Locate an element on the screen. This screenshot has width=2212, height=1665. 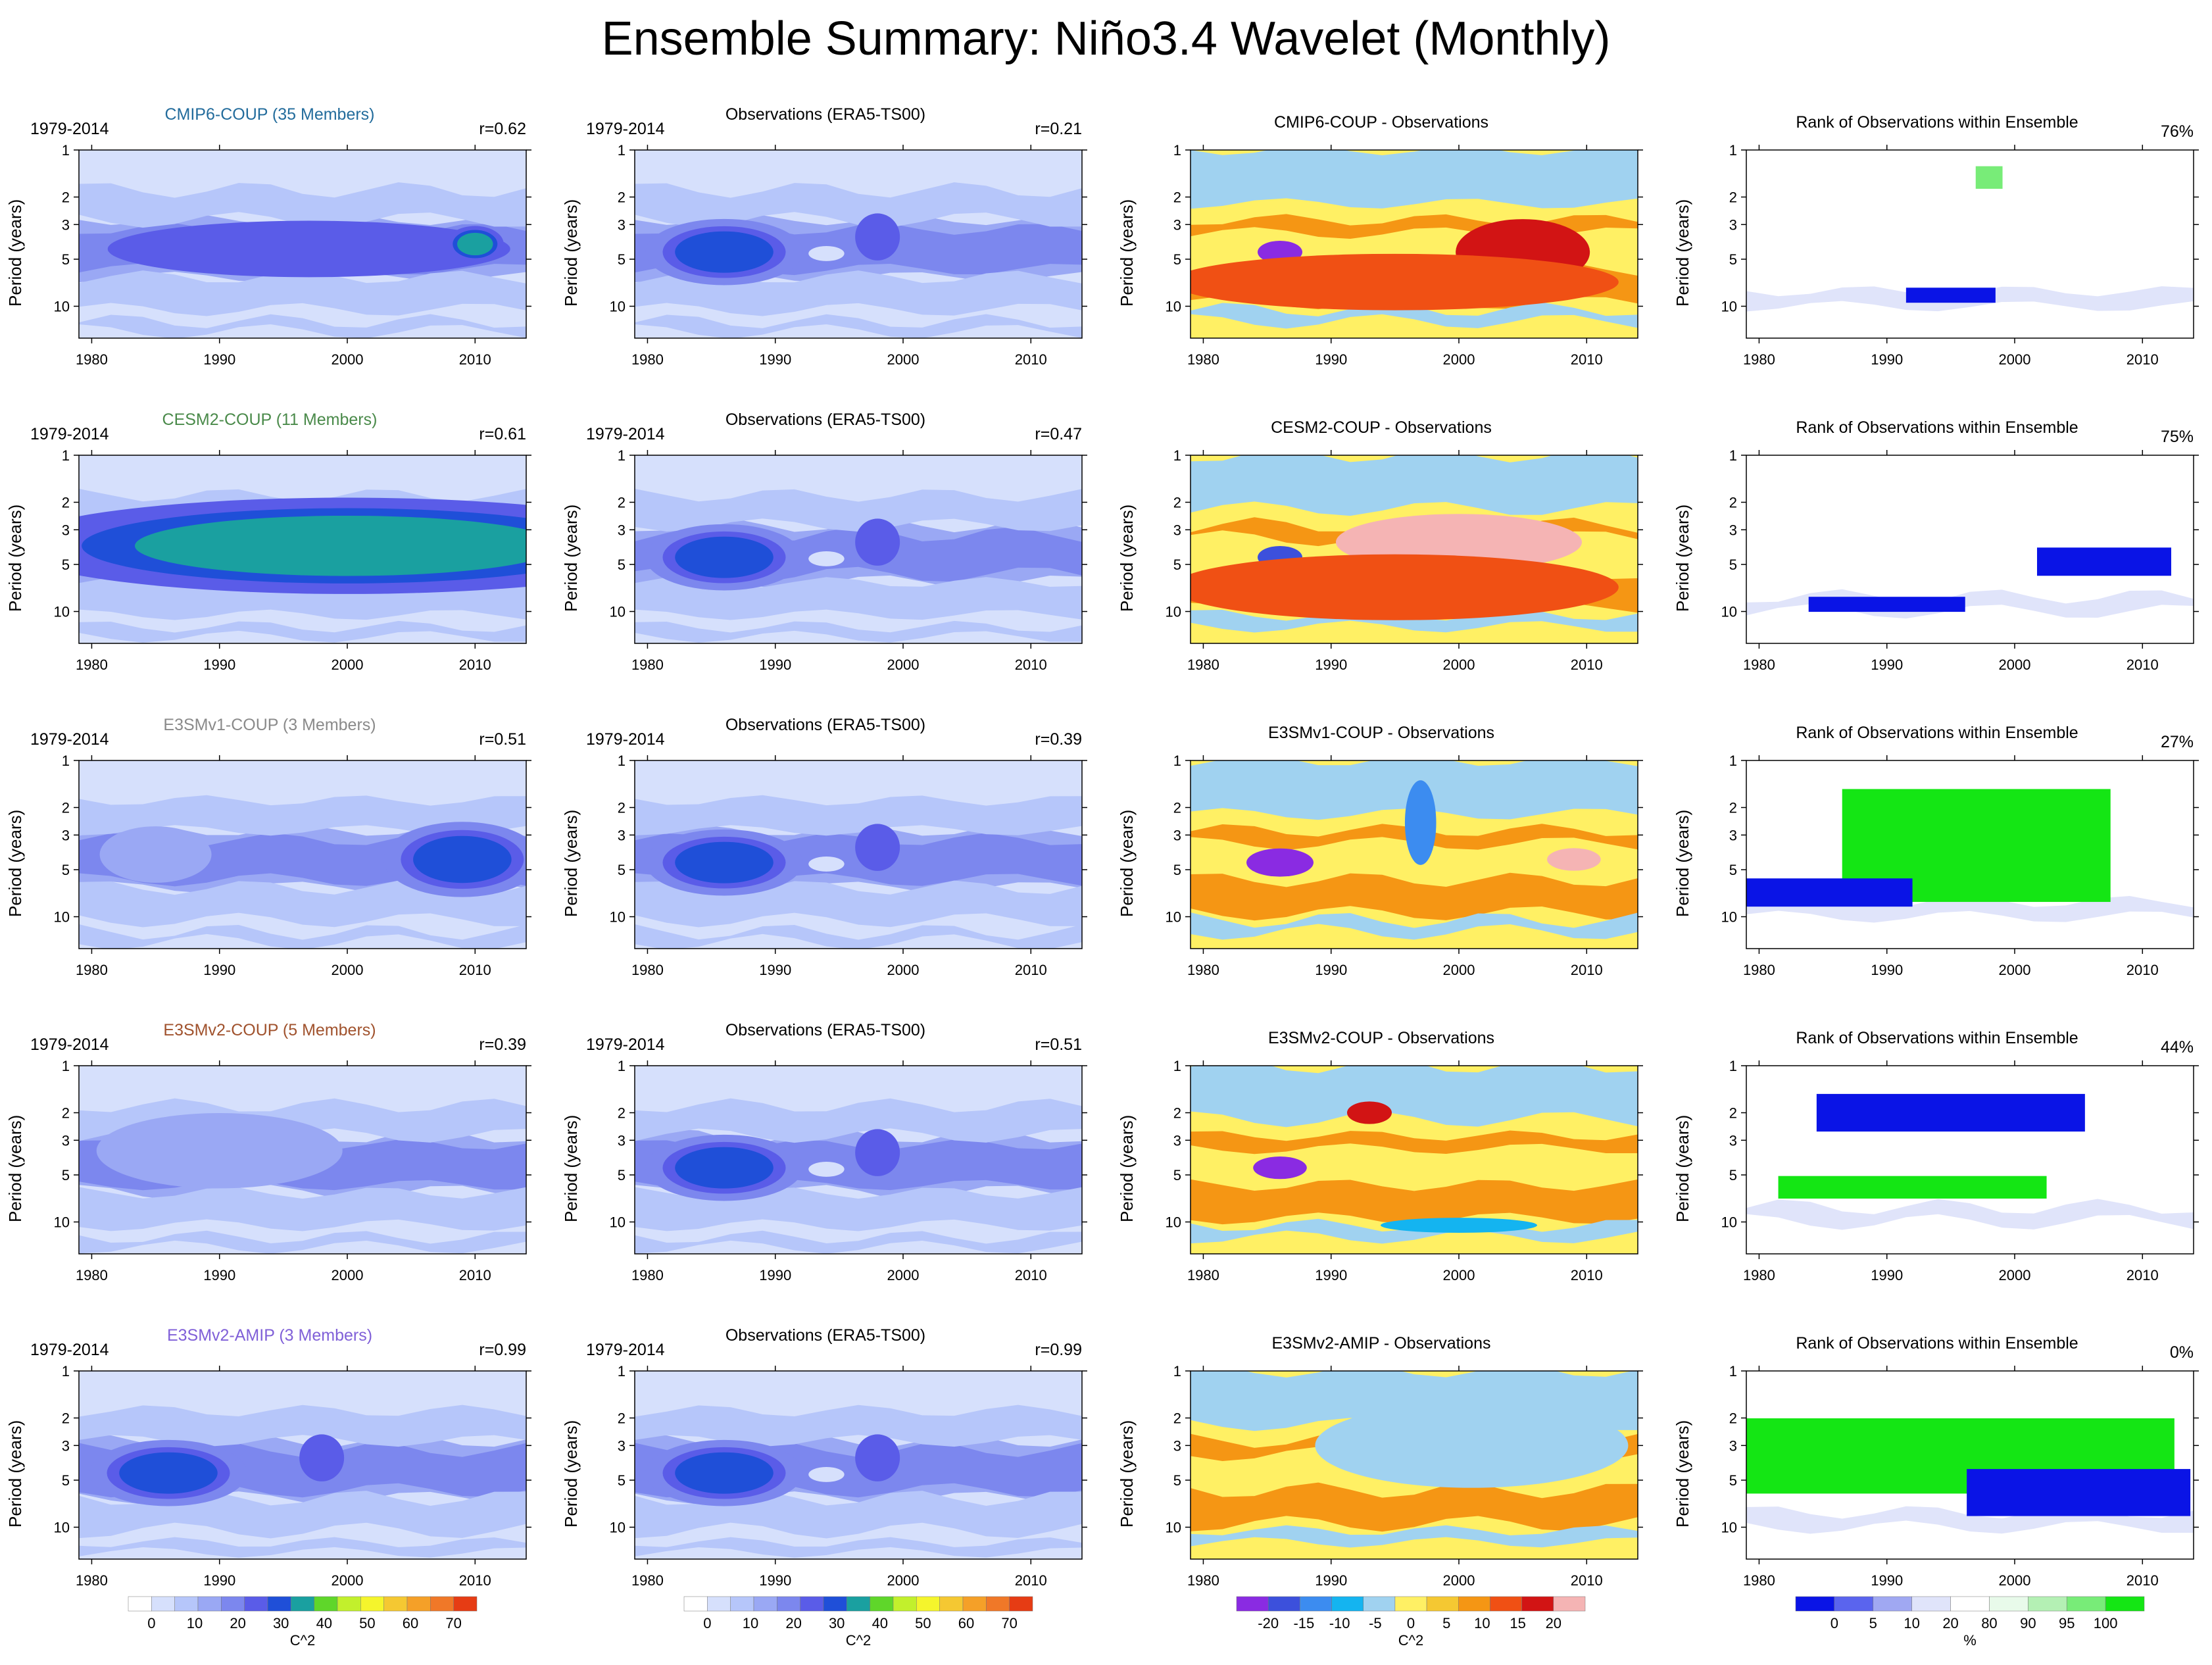
colorbar-units: C^2 is located at coordinates (1411, 1640).